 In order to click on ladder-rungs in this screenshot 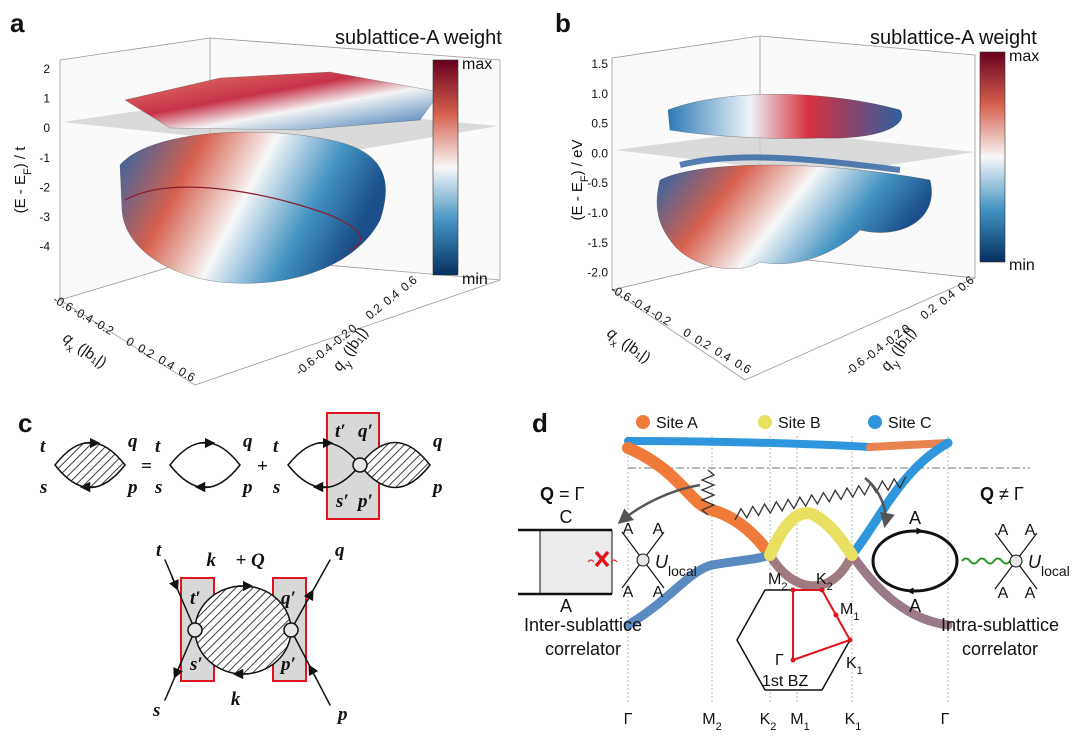, I will do `click(576, 562)`.